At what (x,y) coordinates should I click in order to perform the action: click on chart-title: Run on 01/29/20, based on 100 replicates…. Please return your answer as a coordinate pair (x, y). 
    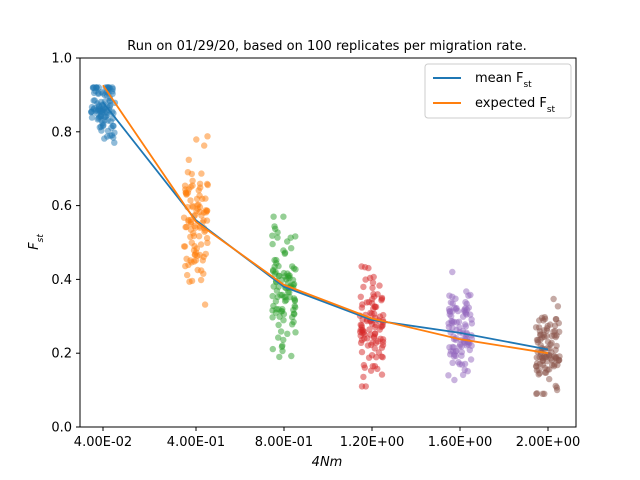
    Looking at the image, I should click on (326, 46).